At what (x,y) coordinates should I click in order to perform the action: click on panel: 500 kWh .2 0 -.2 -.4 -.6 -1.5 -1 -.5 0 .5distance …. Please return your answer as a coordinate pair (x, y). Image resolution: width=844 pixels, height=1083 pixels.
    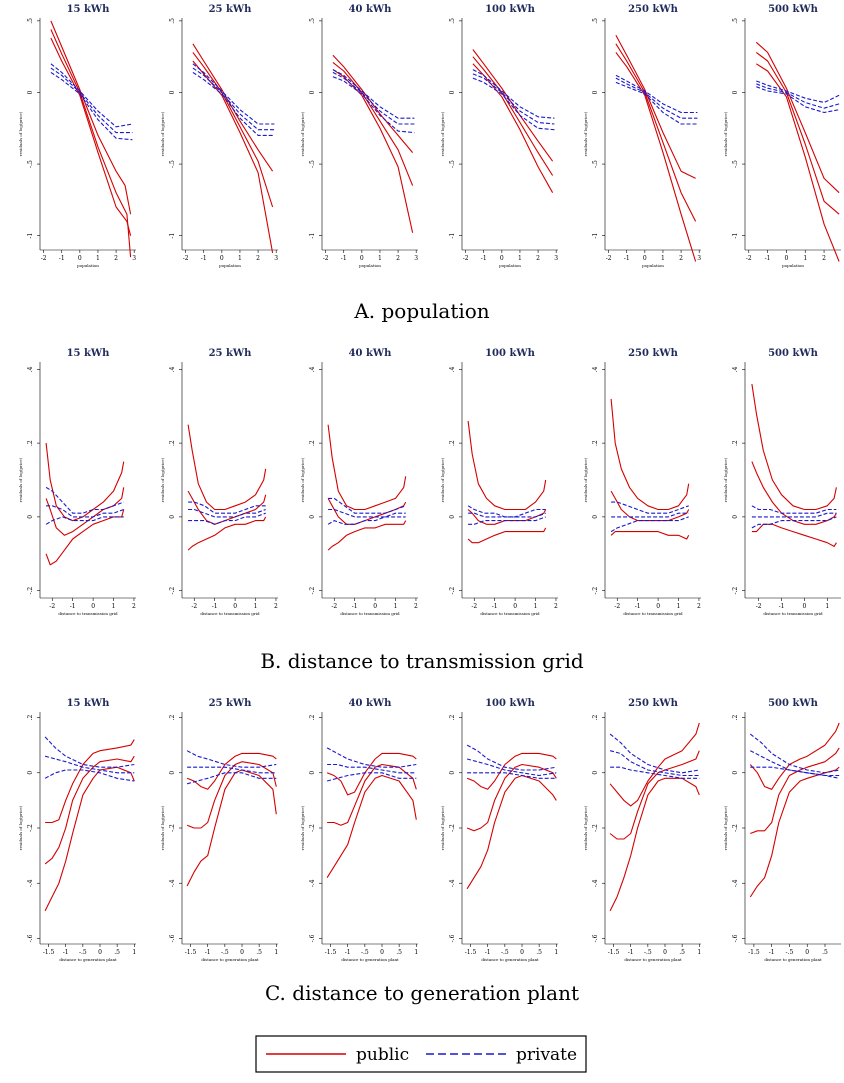
    Looking at the image, I should click on (782, 830).